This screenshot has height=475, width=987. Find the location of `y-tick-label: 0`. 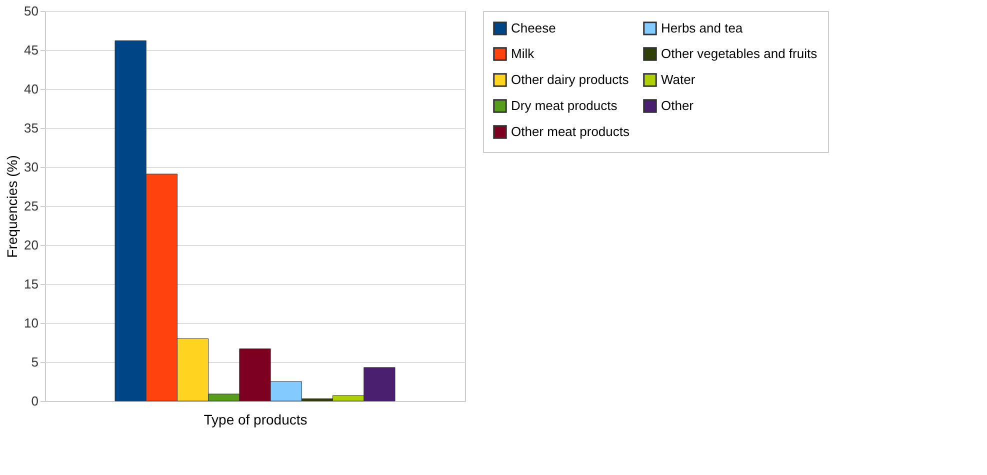

y-tick-label: 0 is located at coordinates (34, 401).